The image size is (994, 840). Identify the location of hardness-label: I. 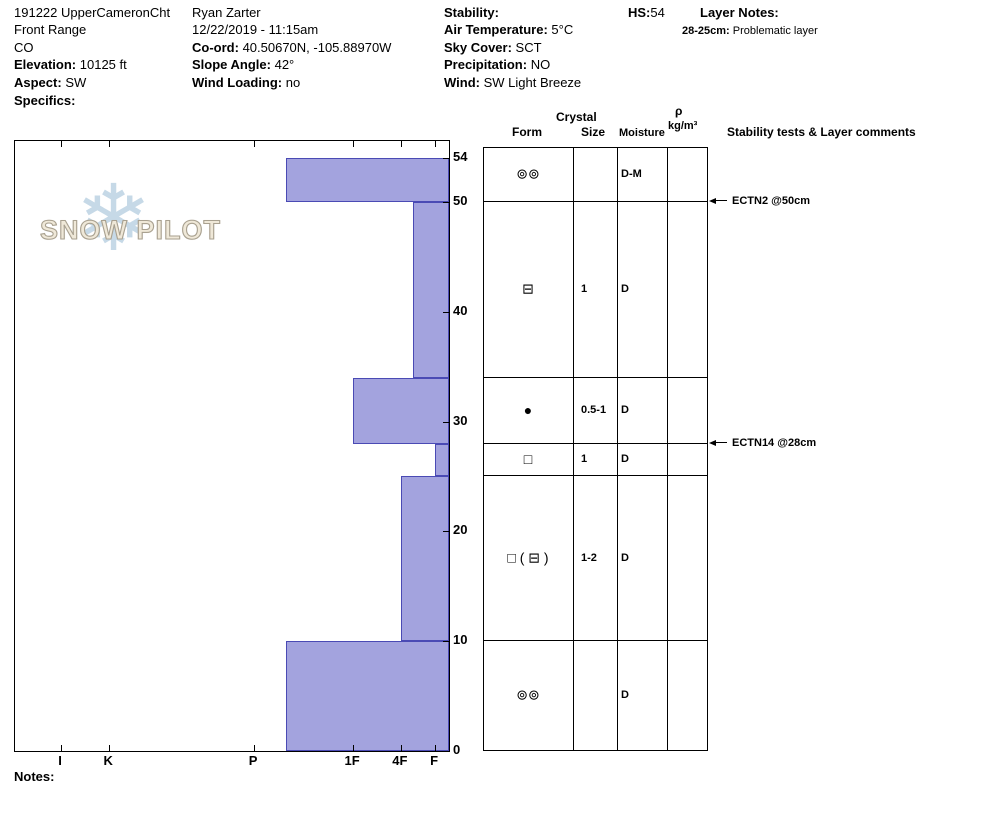
(60, 760).